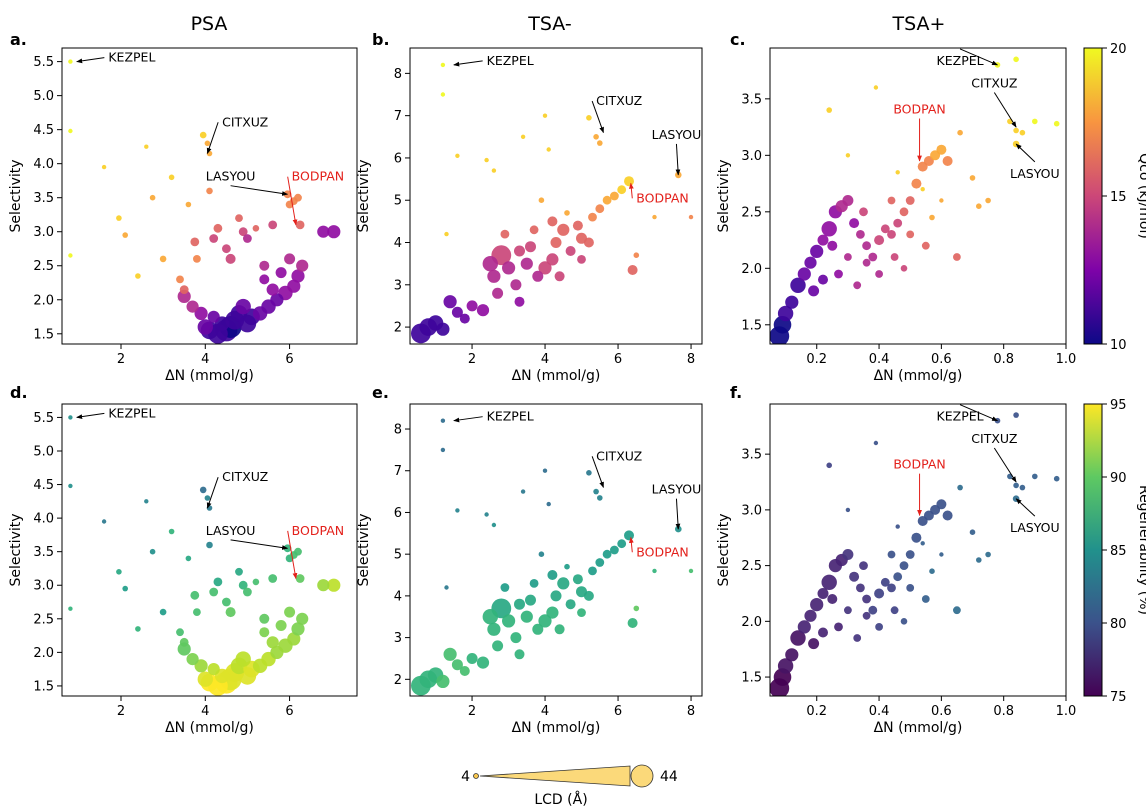 The image size is (1146, 811). Describe the element at coordinates (941, 711) in the screenshot. I see `x-tick-label: 0.6` at that location.